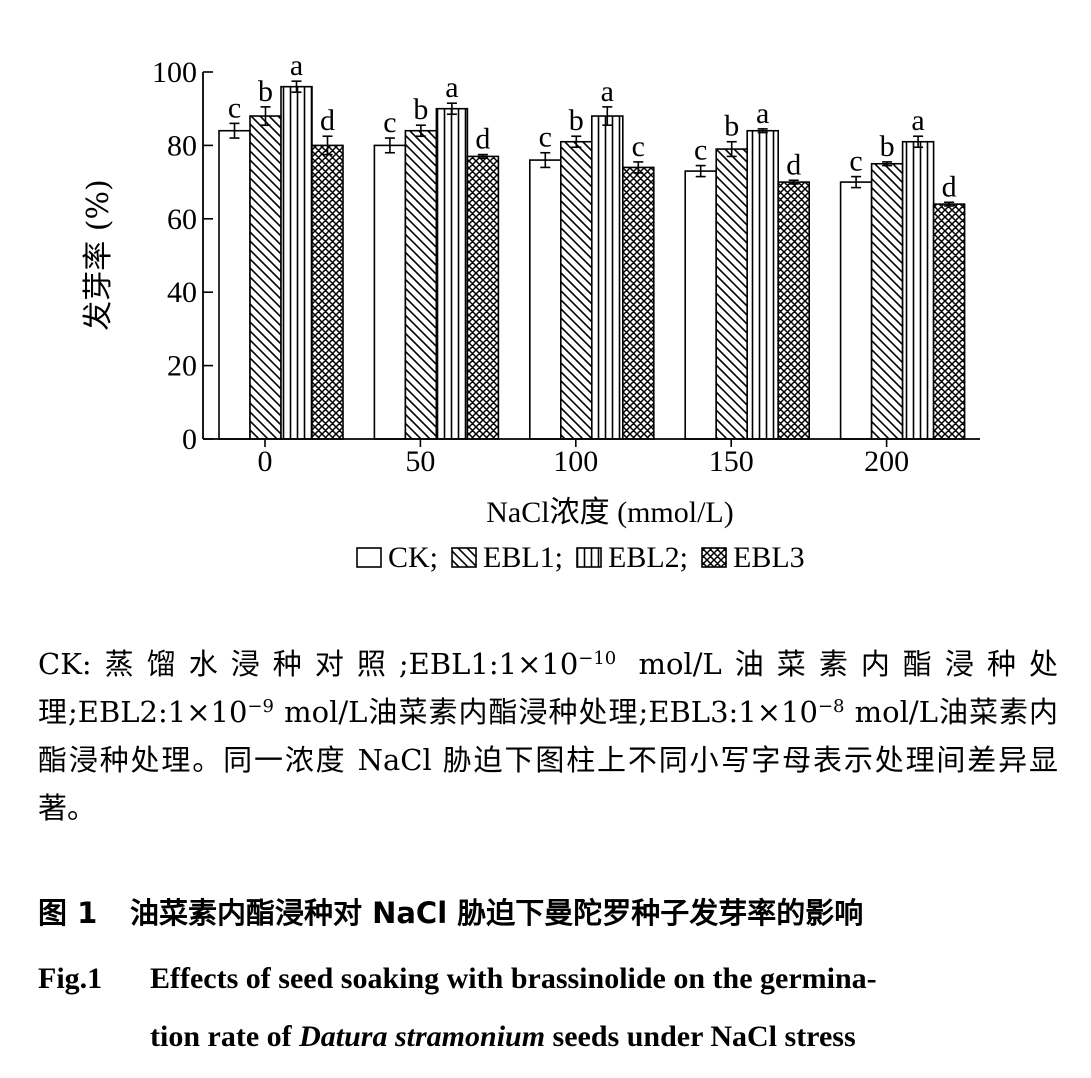  I want to click on legend-label-ck: CK;, so click(413, 557).